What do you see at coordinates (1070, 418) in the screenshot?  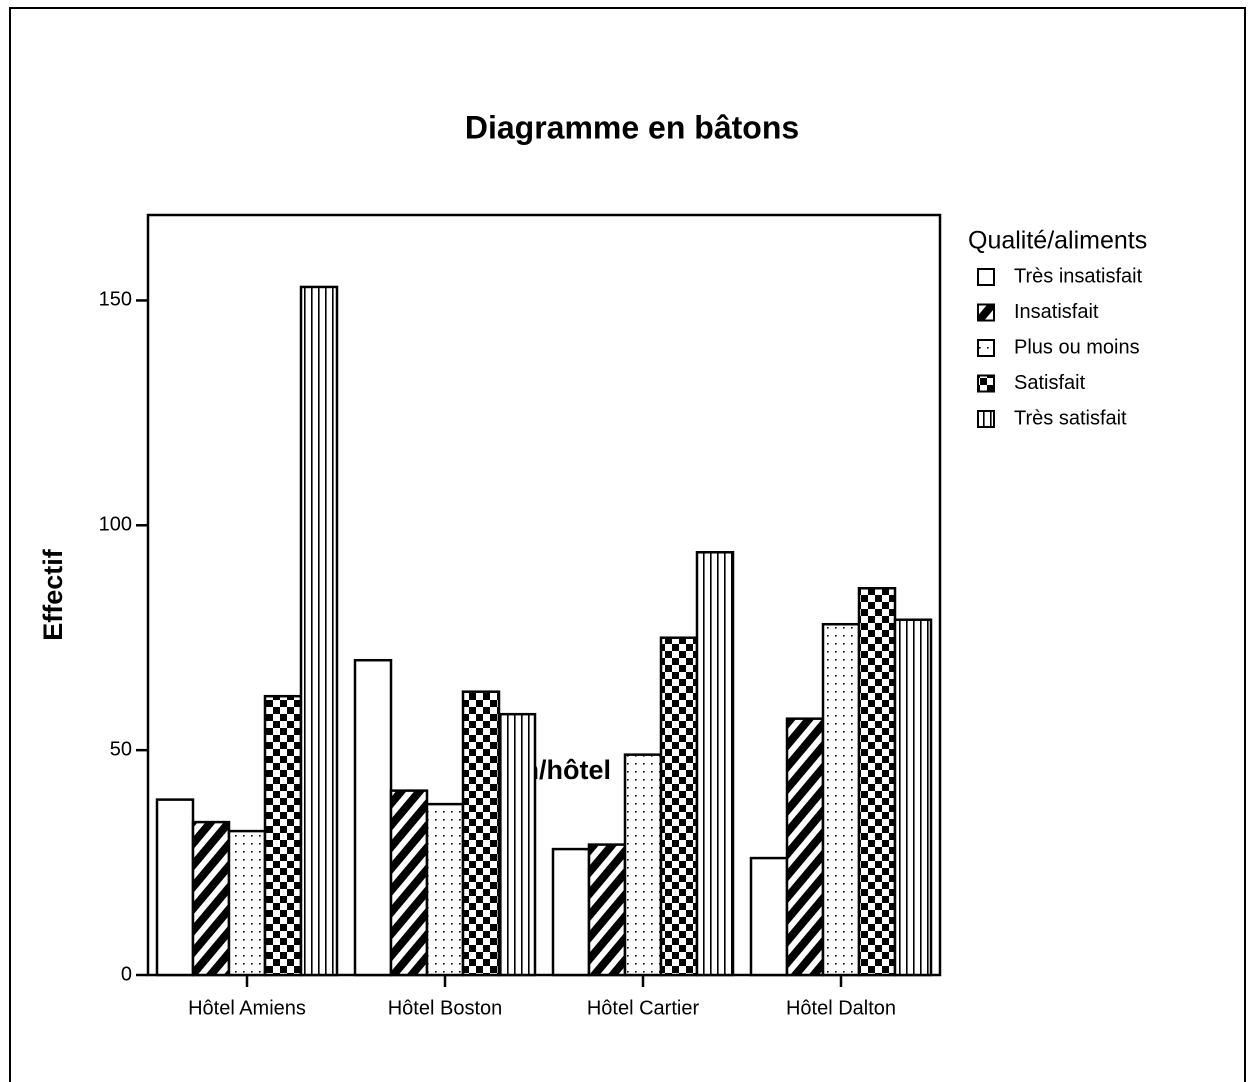 I see `legend-label: Très satisfait` at bounding box center [1070, 418].